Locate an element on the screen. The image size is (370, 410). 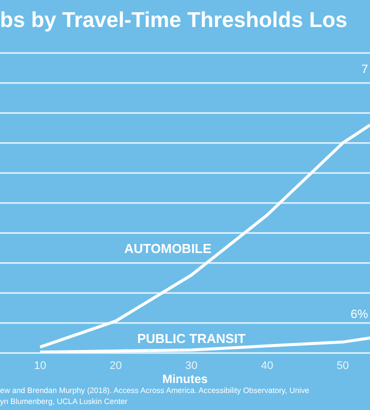
text: 7 is located at coordinates (364, 69).